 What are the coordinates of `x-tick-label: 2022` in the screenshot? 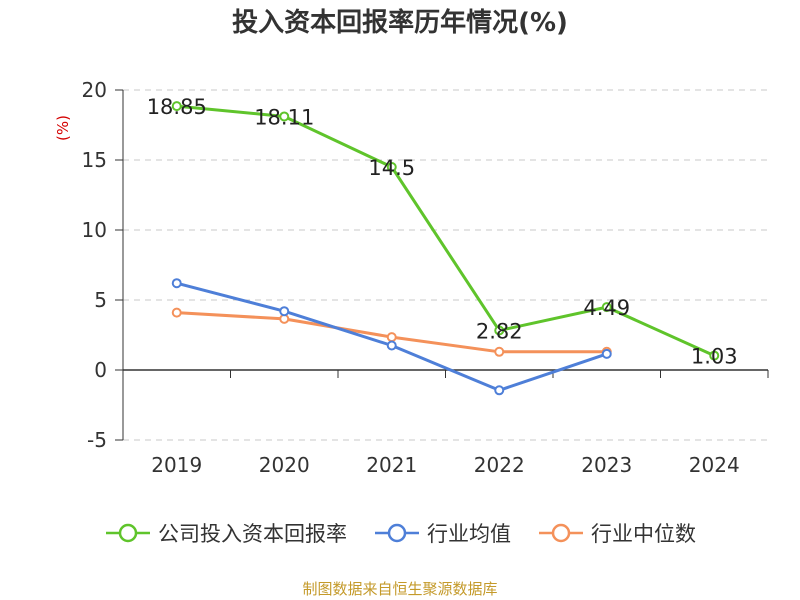 It's located at (499, 465).